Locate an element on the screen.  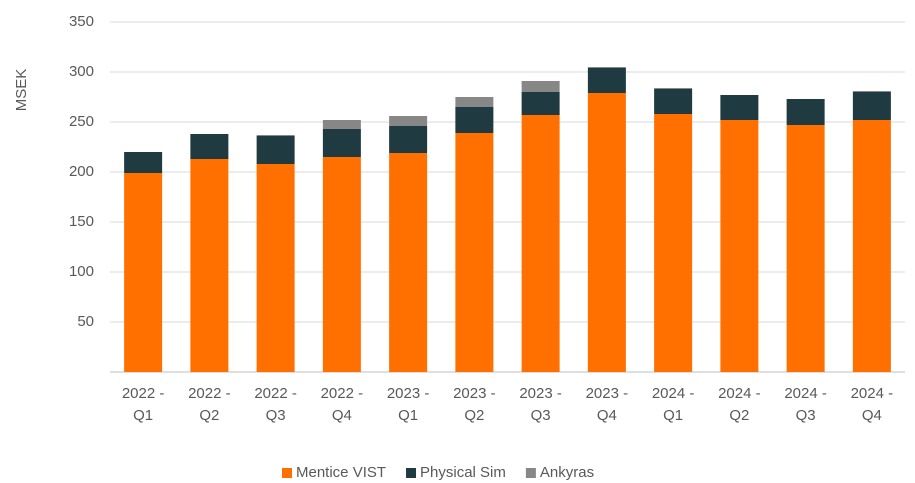
x-tick-label: 2023 -Q4 is located at coordinates (607, 404).